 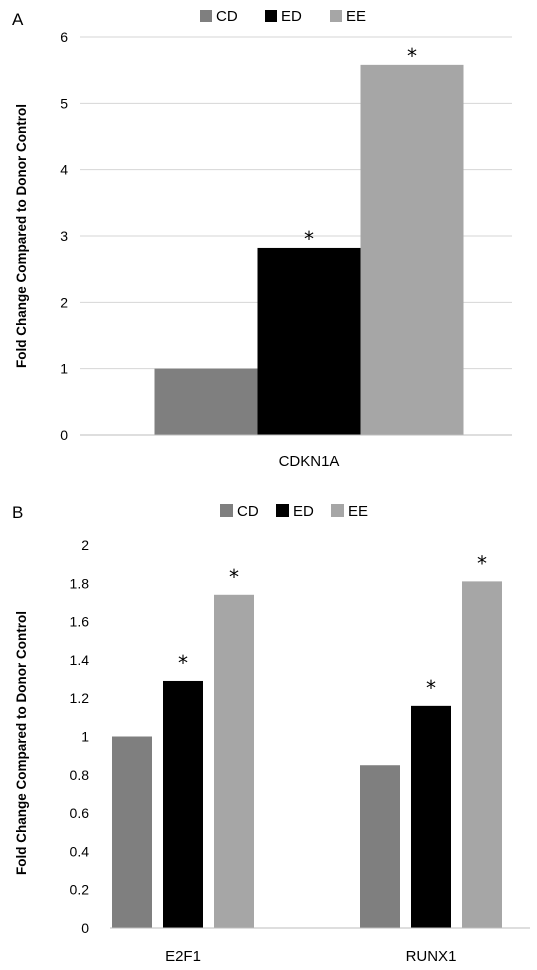 I want to click on panel-b-y-tick-label: 1.8, so click(x=80, y=583).